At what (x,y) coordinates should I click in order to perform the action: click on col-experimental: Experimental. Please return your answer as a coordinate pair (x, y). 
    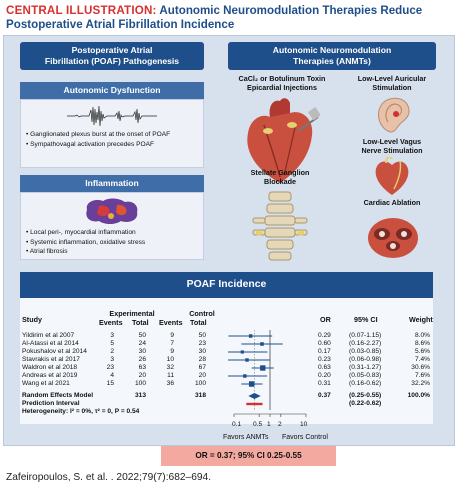
    Looking at the image, I should click on (132, 313).